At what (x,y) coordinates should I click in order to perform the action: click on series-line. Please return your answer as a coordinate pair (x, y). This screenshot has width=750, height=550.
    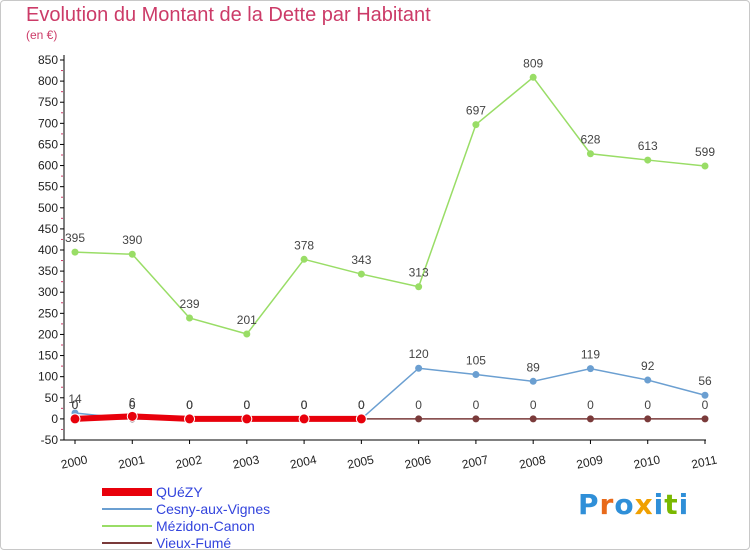
    Looking at the image, I should click on (218, 417).